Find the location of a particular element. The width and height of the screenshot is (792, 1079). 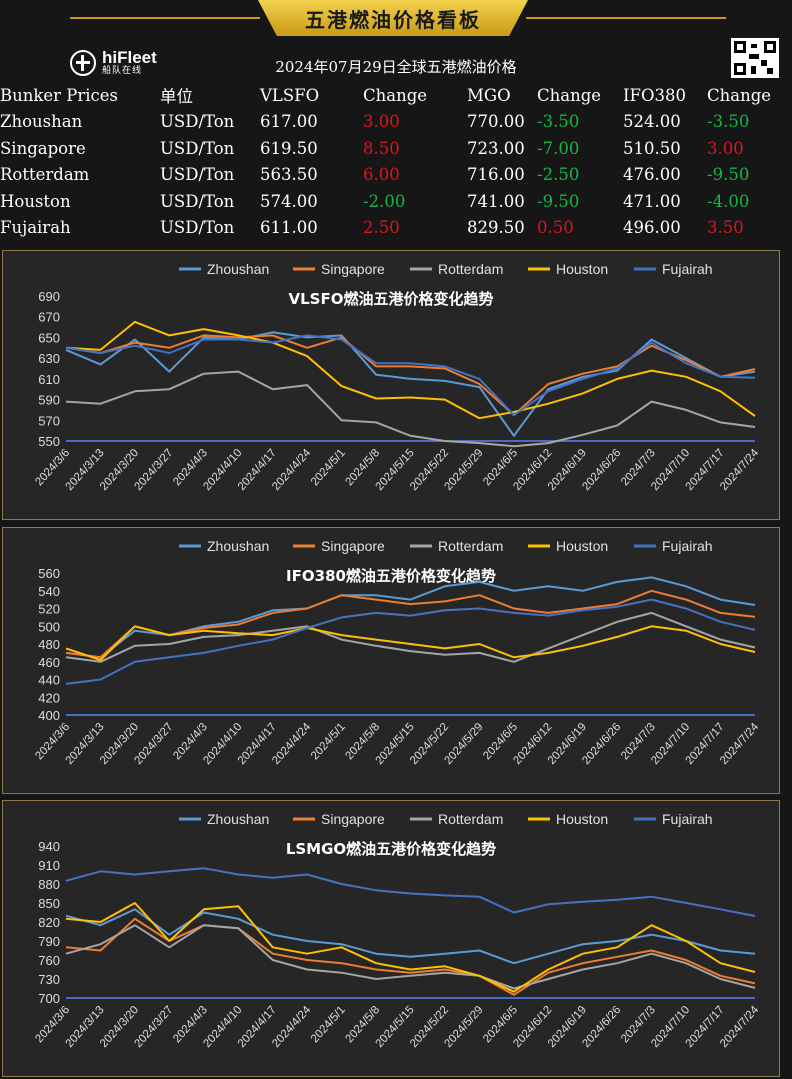

y-tick-label: 610 is located at coordinates (49, 379).